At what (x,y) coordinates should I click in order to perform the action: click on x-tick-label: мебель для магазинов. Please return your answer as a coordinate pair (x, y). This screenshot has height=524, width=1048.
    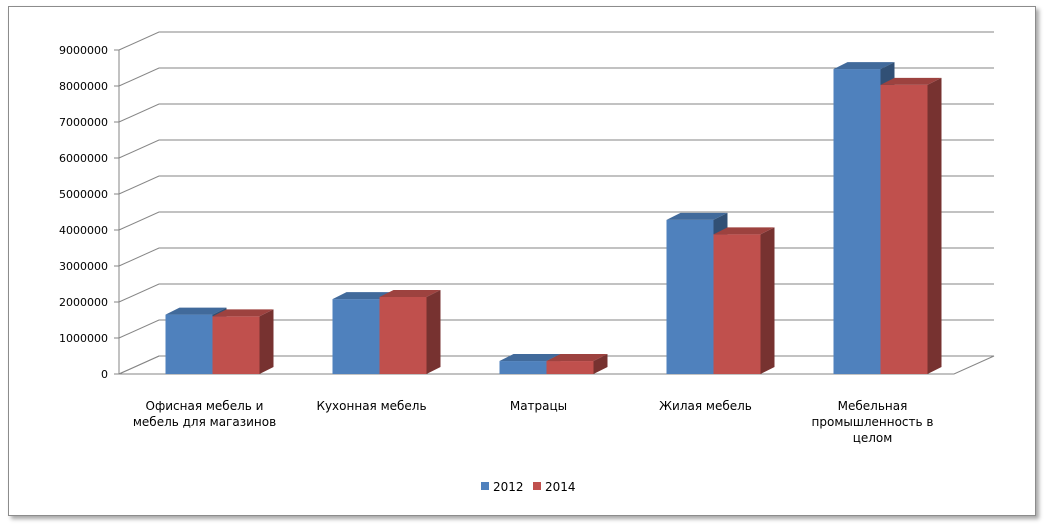
    Looking at the image, I should click on (204, 422).